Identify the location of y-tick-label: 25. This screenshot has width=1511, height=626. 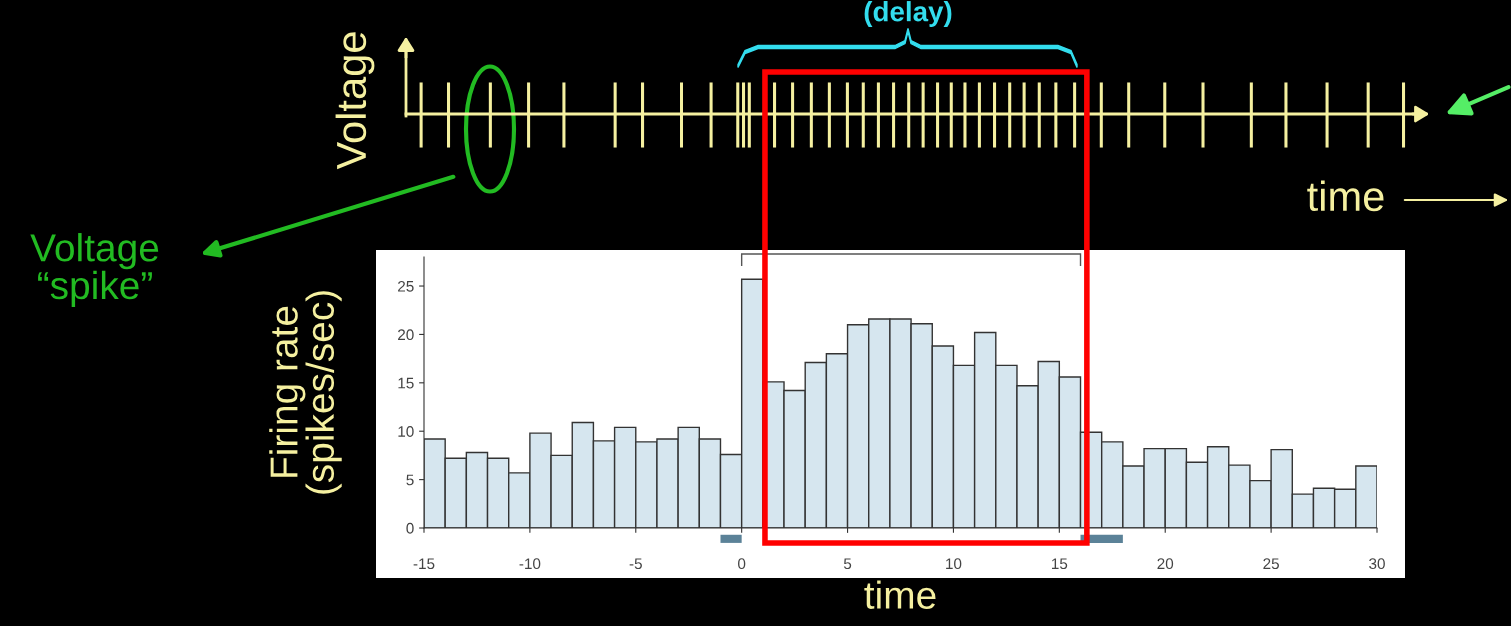
(406, 286).